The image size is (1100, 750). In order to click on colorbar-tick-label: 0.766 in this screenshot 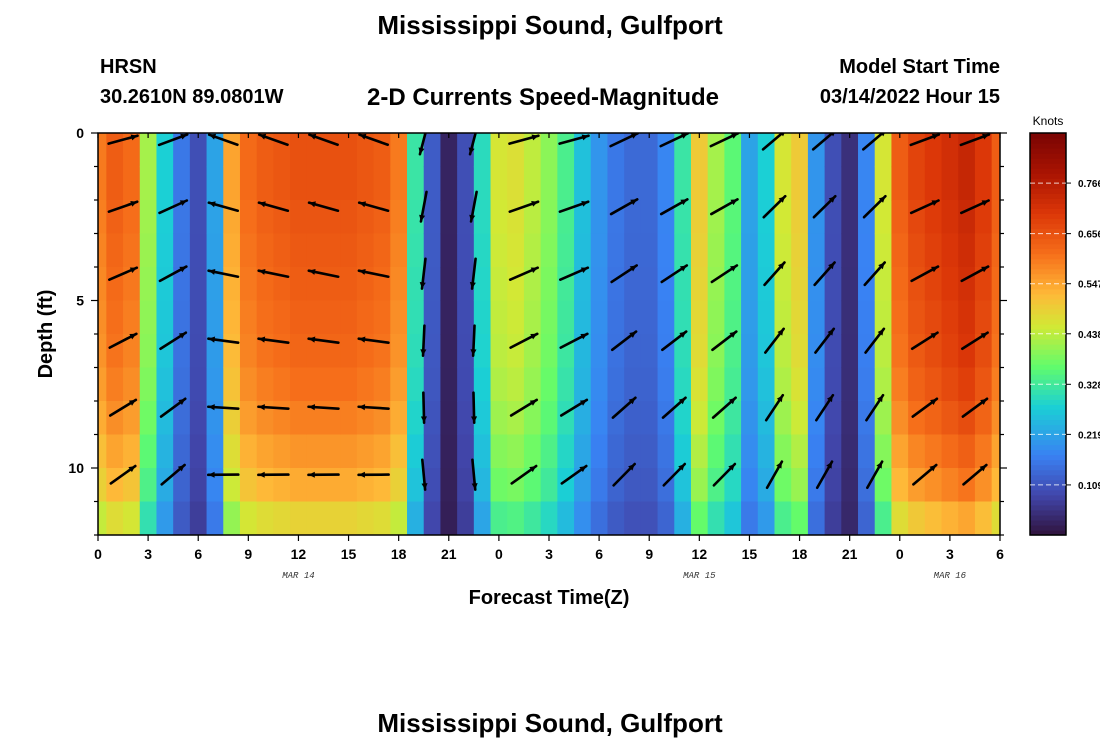, I will do `click(1089, 184)`.